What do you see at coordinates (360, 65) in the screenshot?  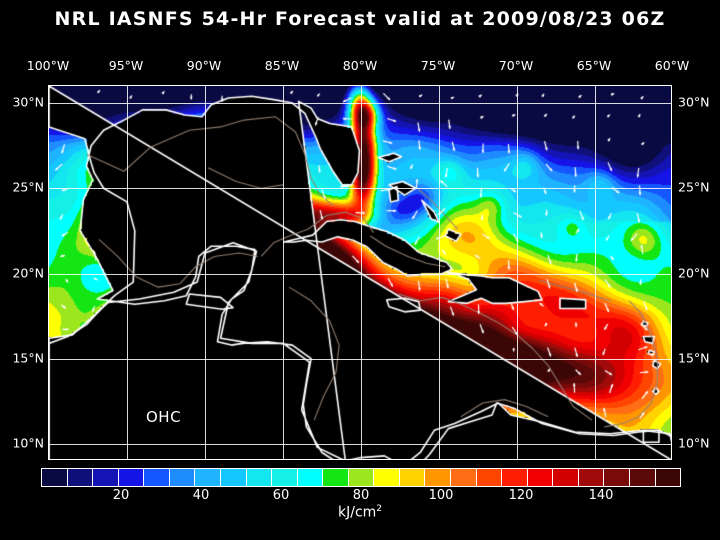 I see `longitude-tick-4: 80°W` at bounding box center [360, 65].